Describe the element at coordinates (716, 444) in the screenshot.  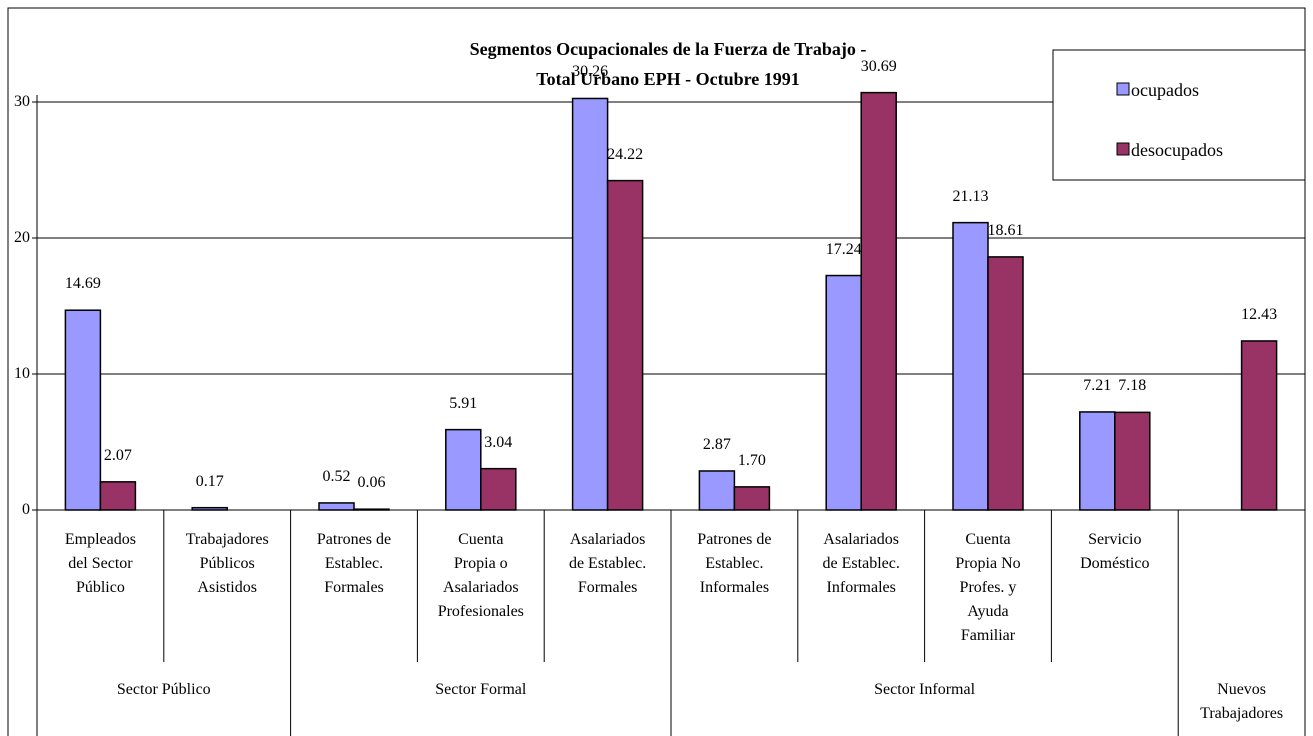
I see `value-label: 2.87` at that location.